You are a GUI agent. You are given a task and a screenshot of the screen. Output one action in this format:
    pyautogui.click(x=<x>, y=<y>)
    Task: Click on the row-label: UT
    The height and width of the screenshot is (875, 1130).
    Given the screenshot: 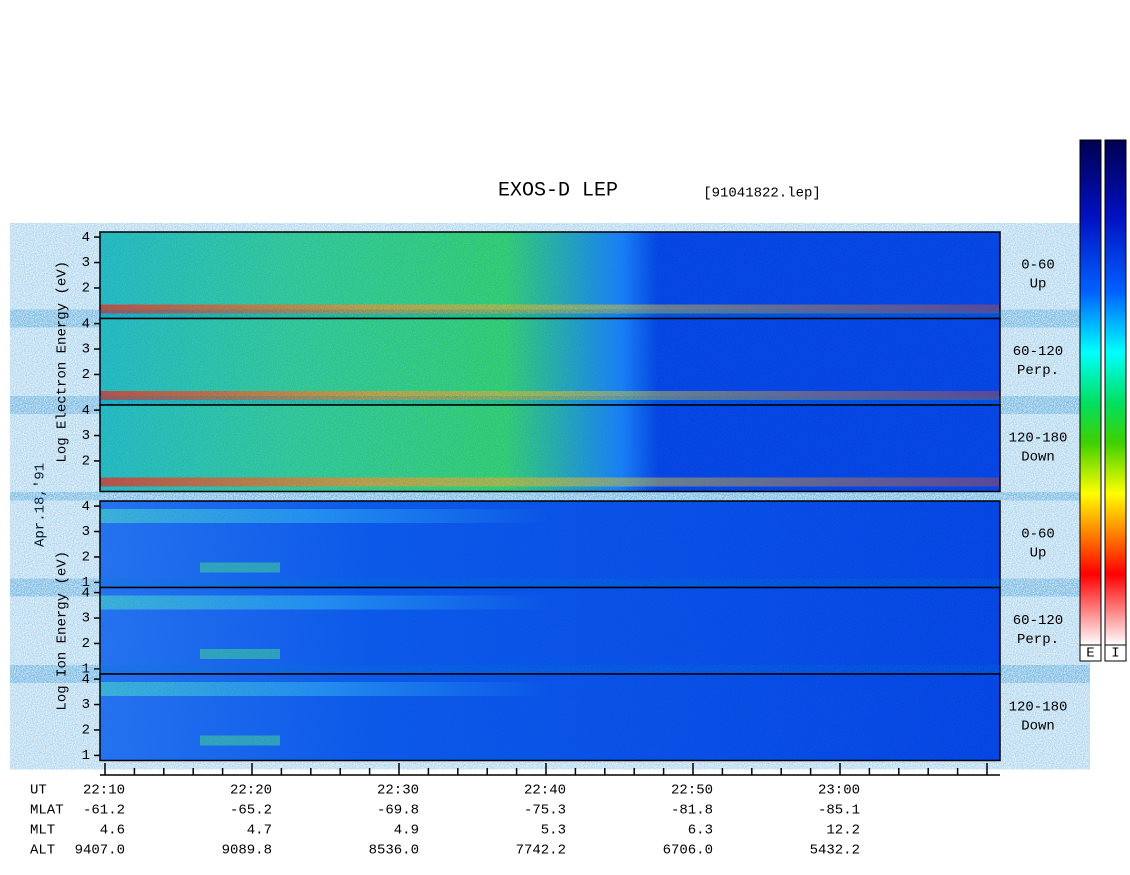 What is the action you would take?
    pyautogui.click(x=38, y=791)
    